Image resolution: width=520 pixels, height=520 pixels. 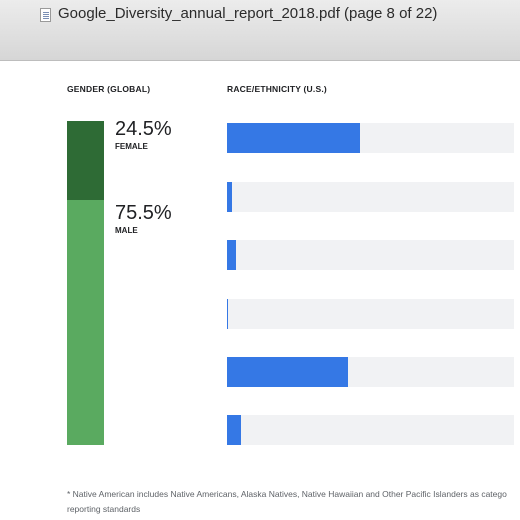 What do you see at coordinates (131, 146) in the screenshot?
I see `female-label: FEMALE` at bounding box center [131, 146].